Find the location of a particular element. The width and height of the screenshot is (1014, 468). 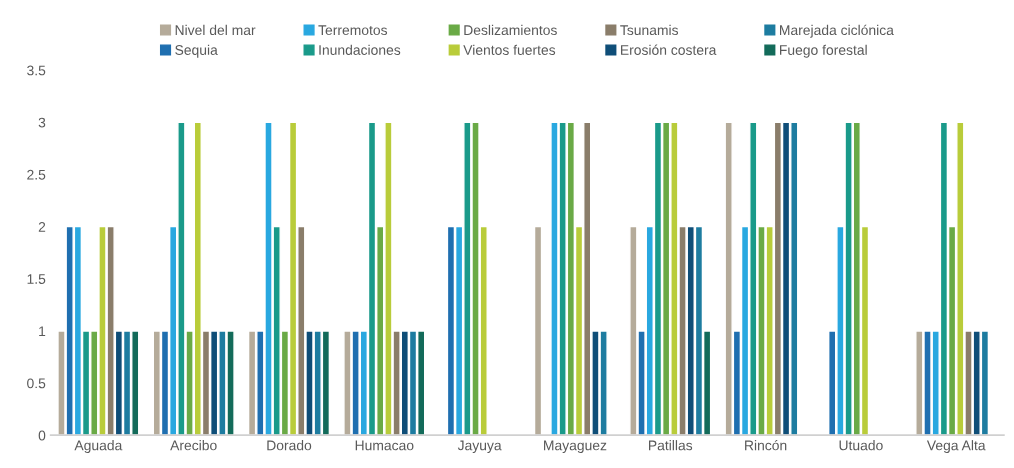

y-tick-label: 0.5 is located at coordinates (36, 383).